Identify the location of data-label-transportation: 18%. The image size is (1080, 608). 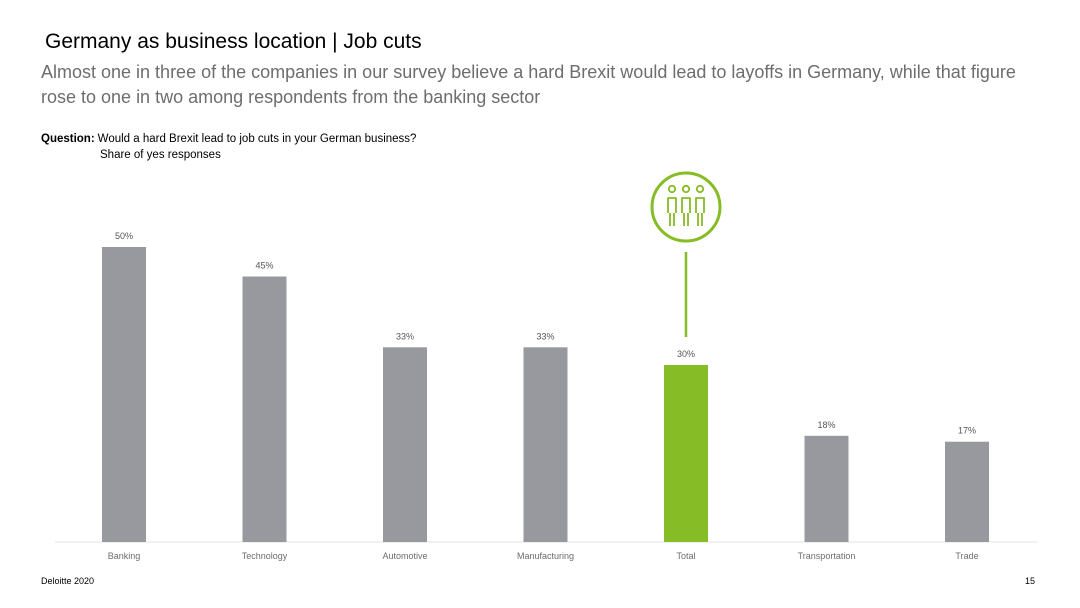
(826, 425).